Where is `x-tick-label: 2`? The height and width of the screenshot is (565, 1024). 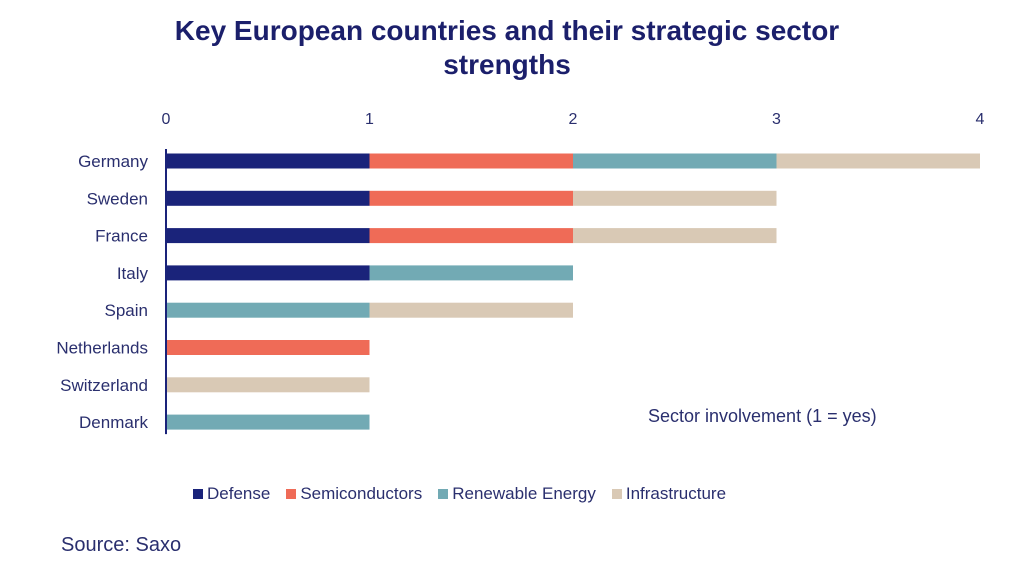
x-tick-label: 2 is located at coordinates (573, 119).